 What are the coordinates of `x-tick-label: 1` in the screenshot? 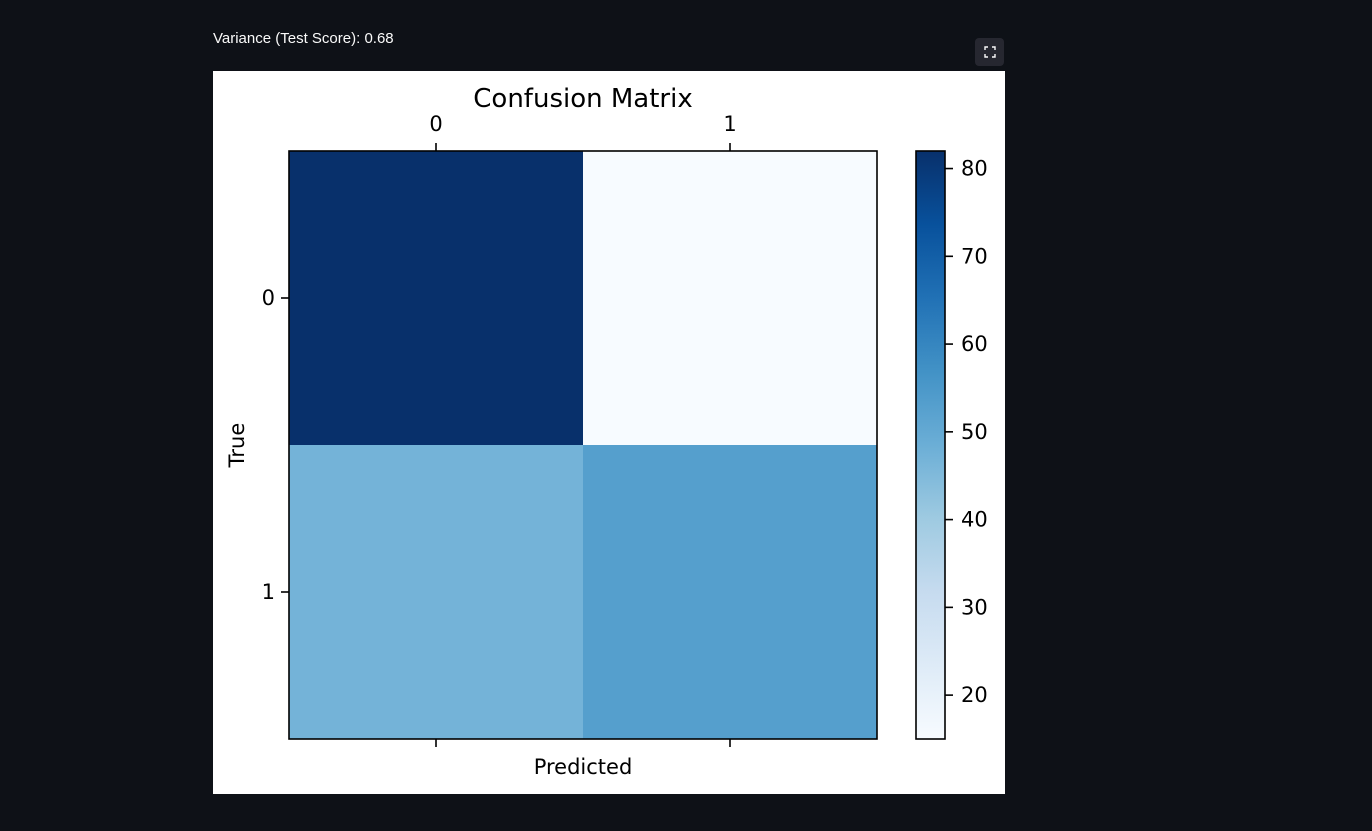 It's located at (729, 124).